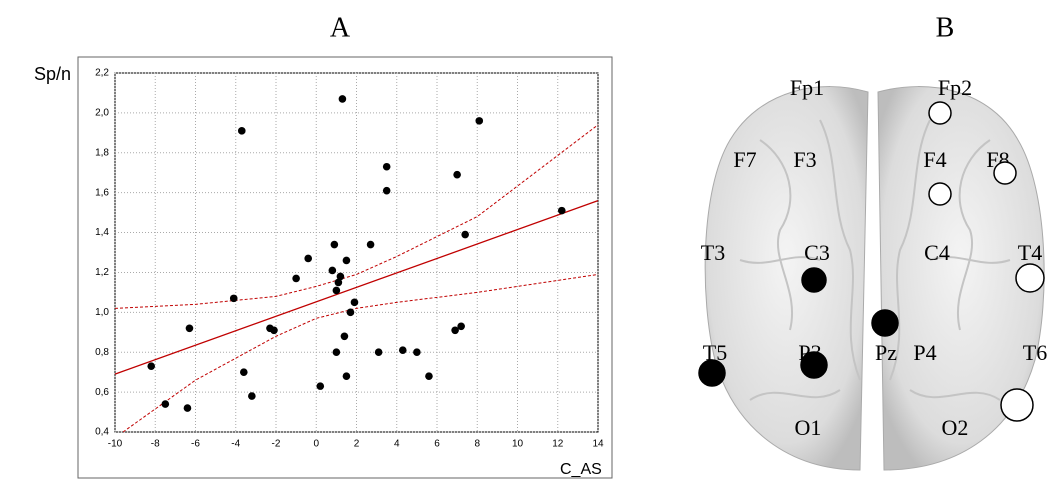 Image resolution: width=1063 pixels, height=488 pixels. Describe the element at coordinates (945, 27) in the screenshot. I see `panel-label: B` at that location.